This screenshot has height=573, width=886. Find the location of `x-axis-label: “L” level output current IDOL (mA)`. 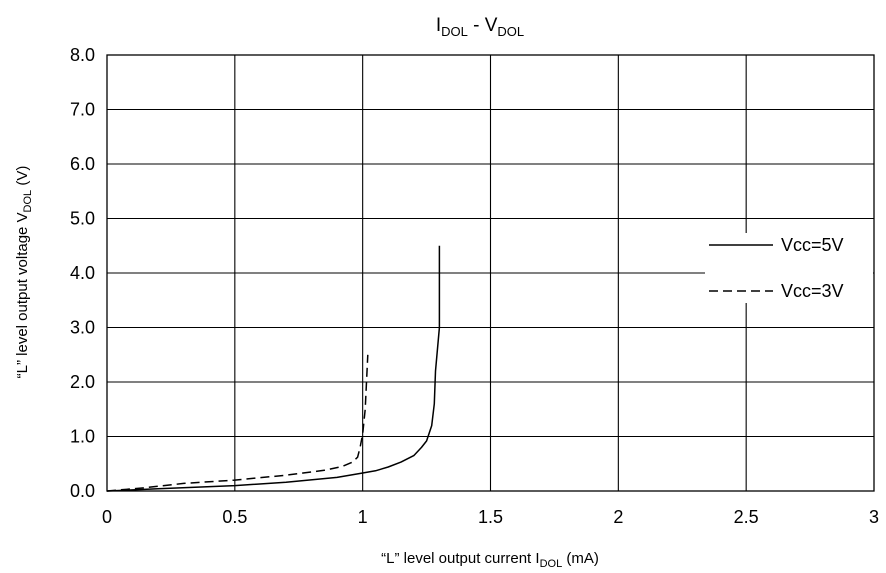

x-axis-label: “L” level output current IDOL (mA) is located at coordinates (490, 560).